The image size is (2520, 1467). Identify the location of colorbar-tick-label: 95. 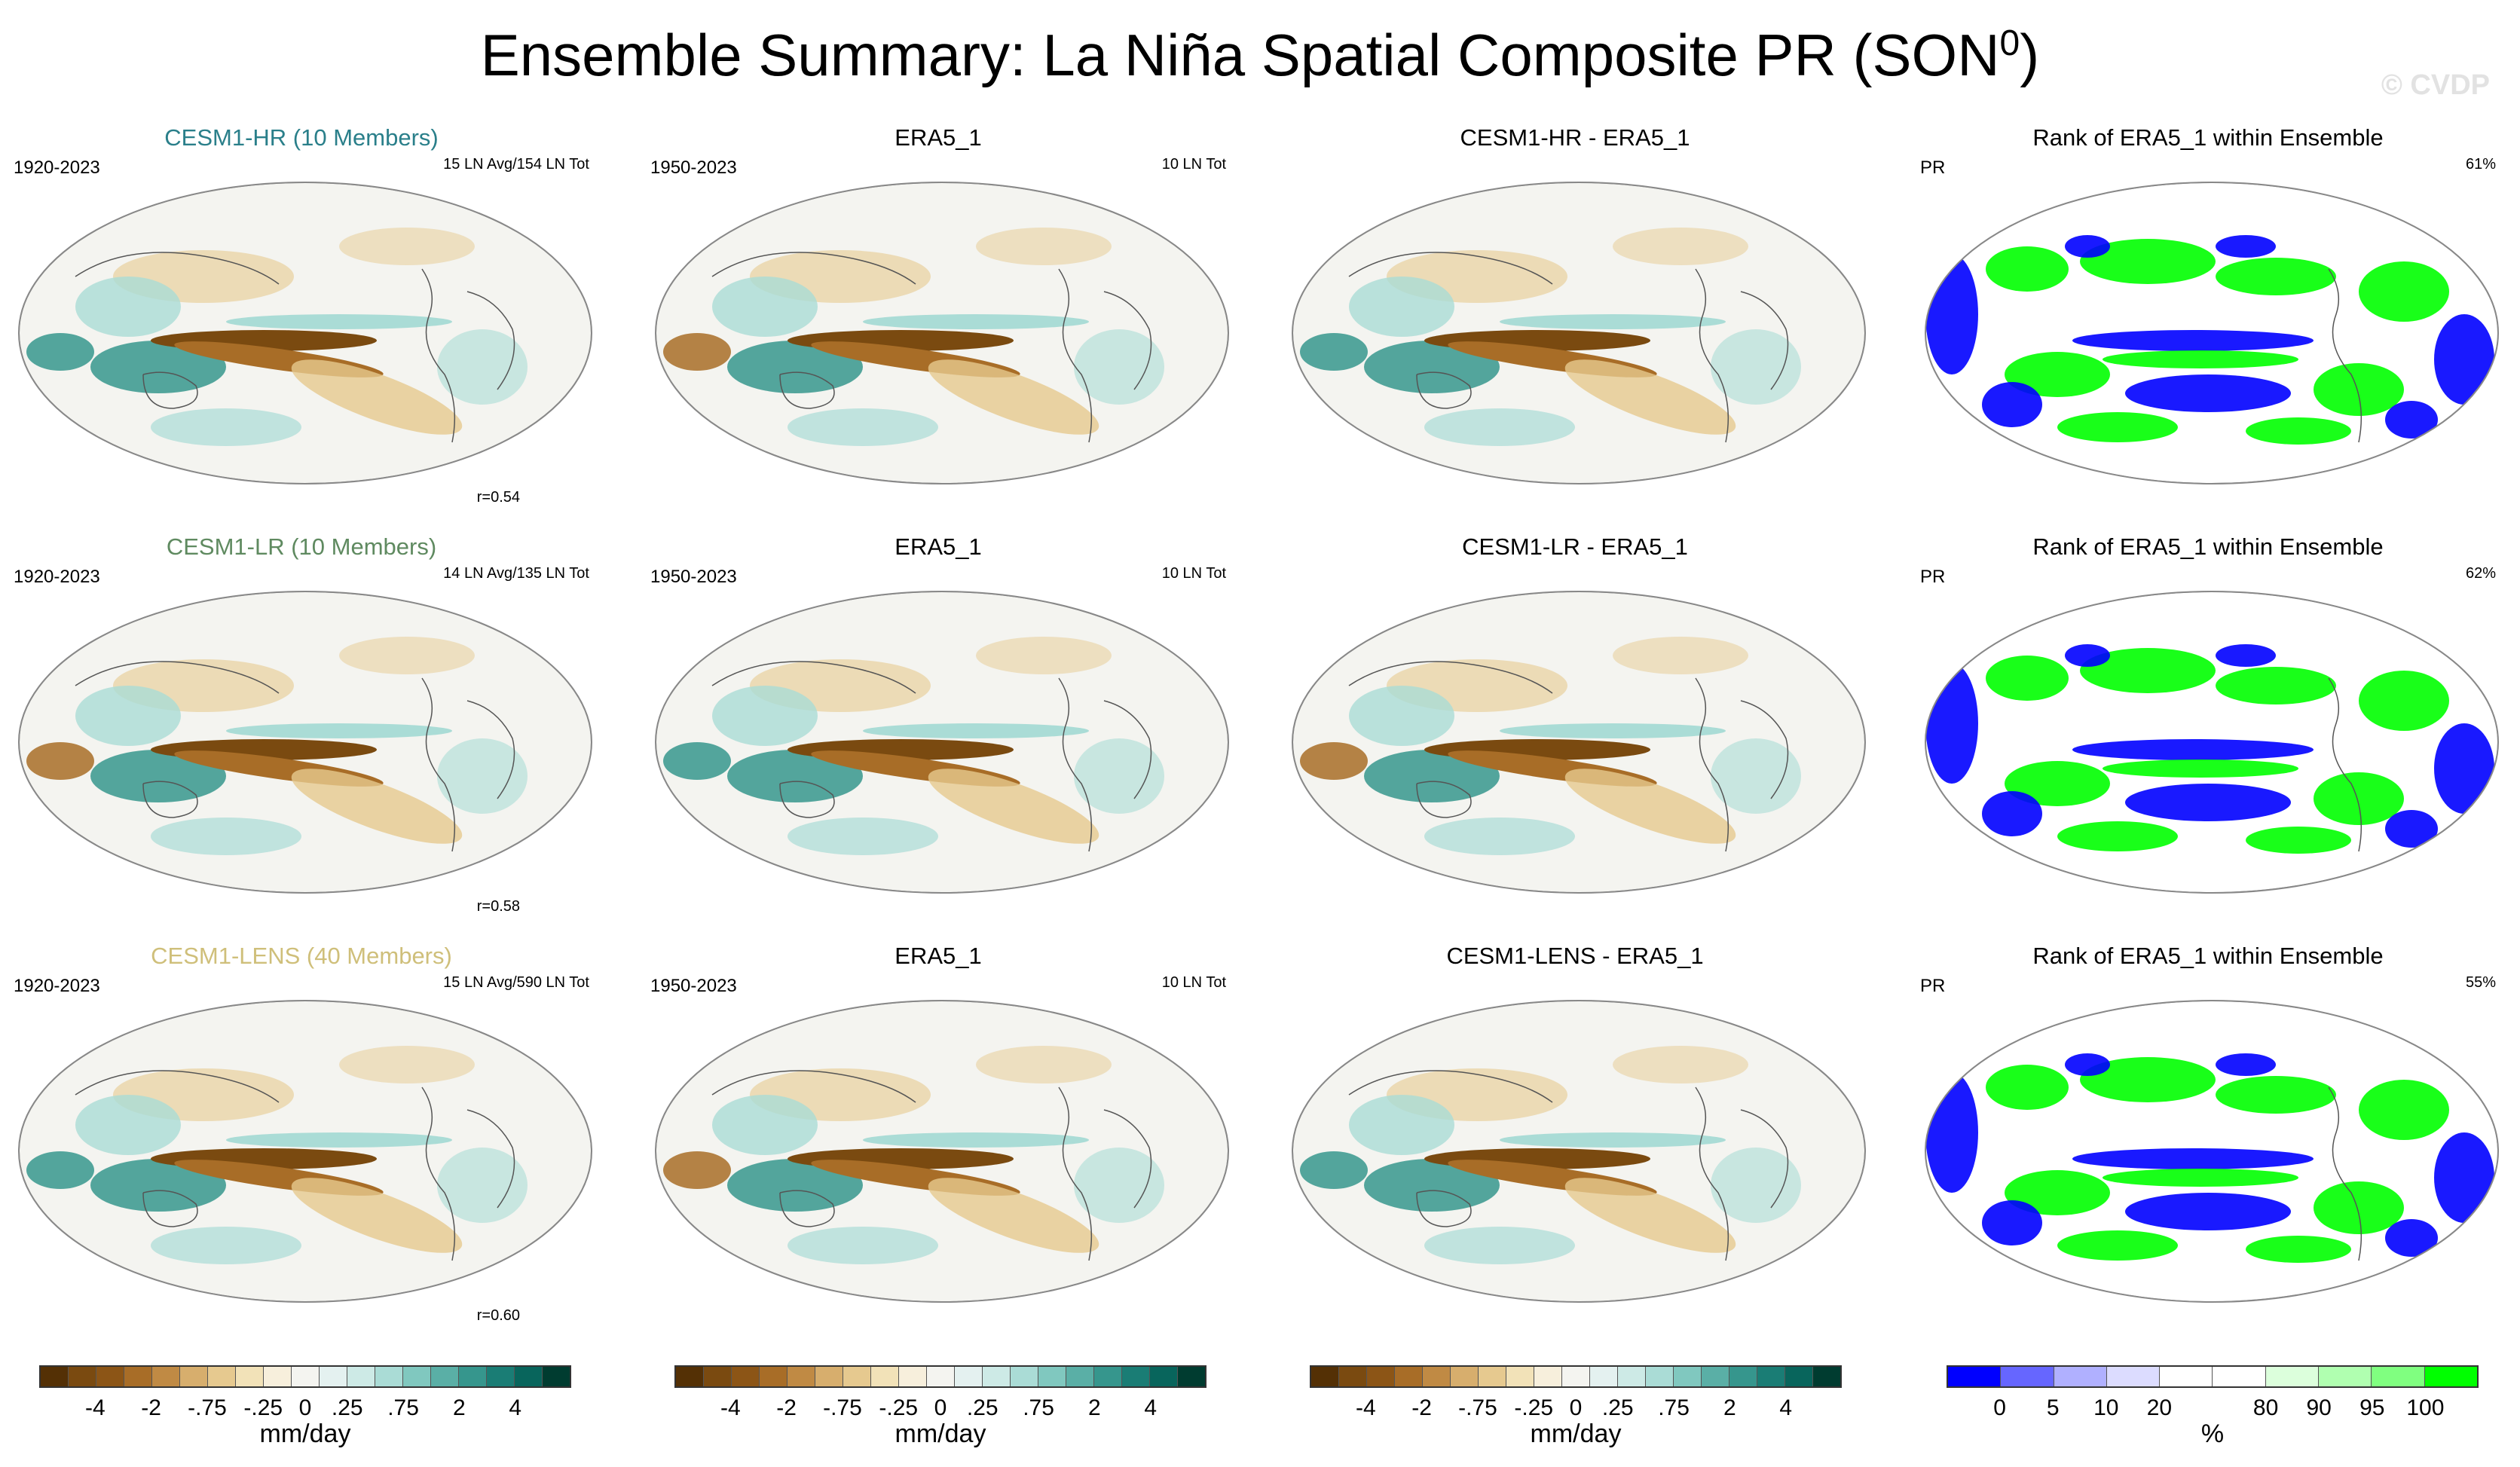
(2372, 1407).